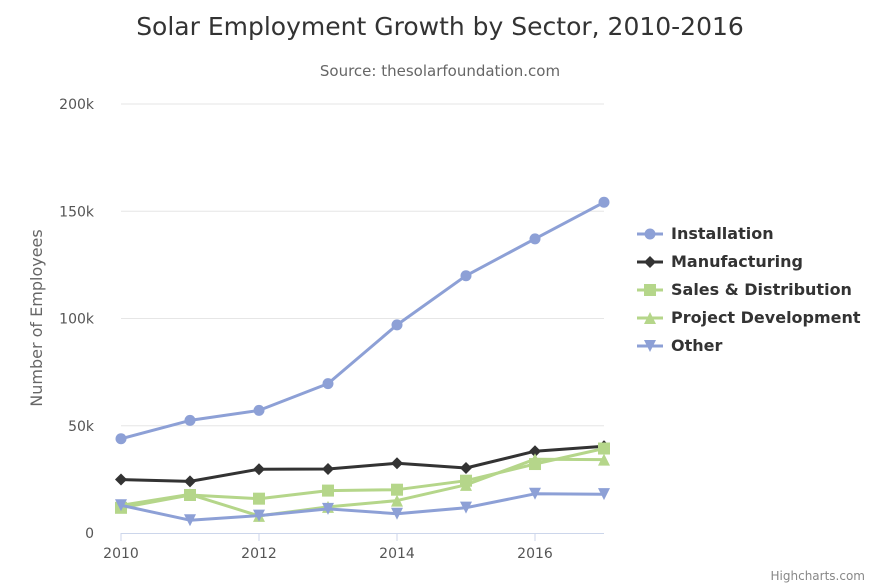 The width and height of the screenshot is (880, 587). What do you see at coordinates (77, 105) in the screenshot?
I see `y-tick-label: 200k` at bounding box center [77, 105].